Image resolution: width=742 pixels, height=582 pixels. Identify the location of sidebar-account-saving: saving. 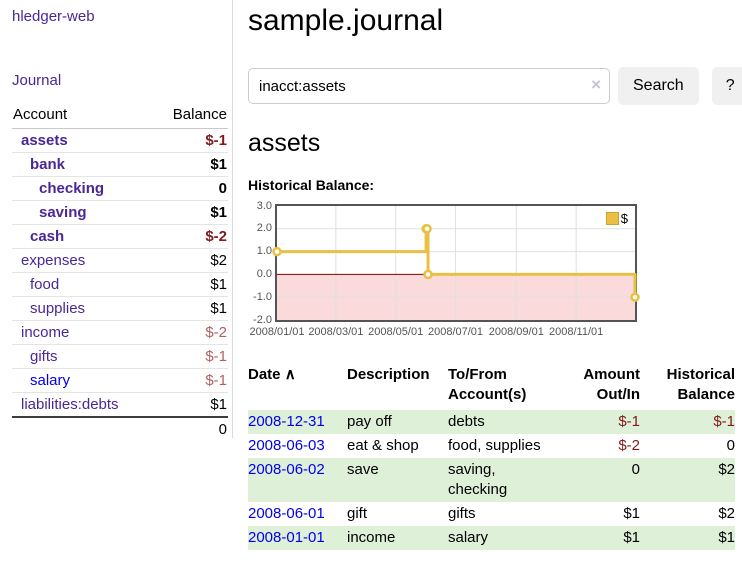
(63, 212).